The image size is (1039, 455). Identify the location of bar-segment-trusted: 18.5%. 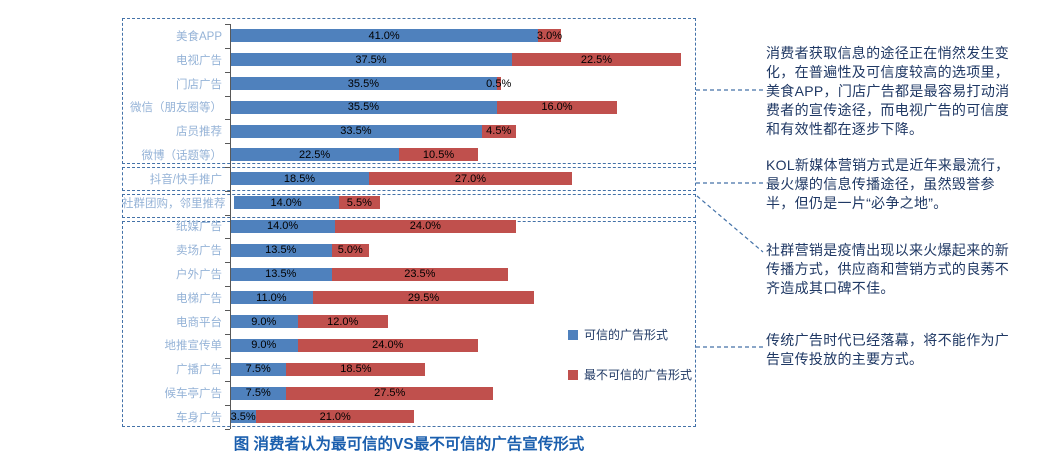
(299, 179).